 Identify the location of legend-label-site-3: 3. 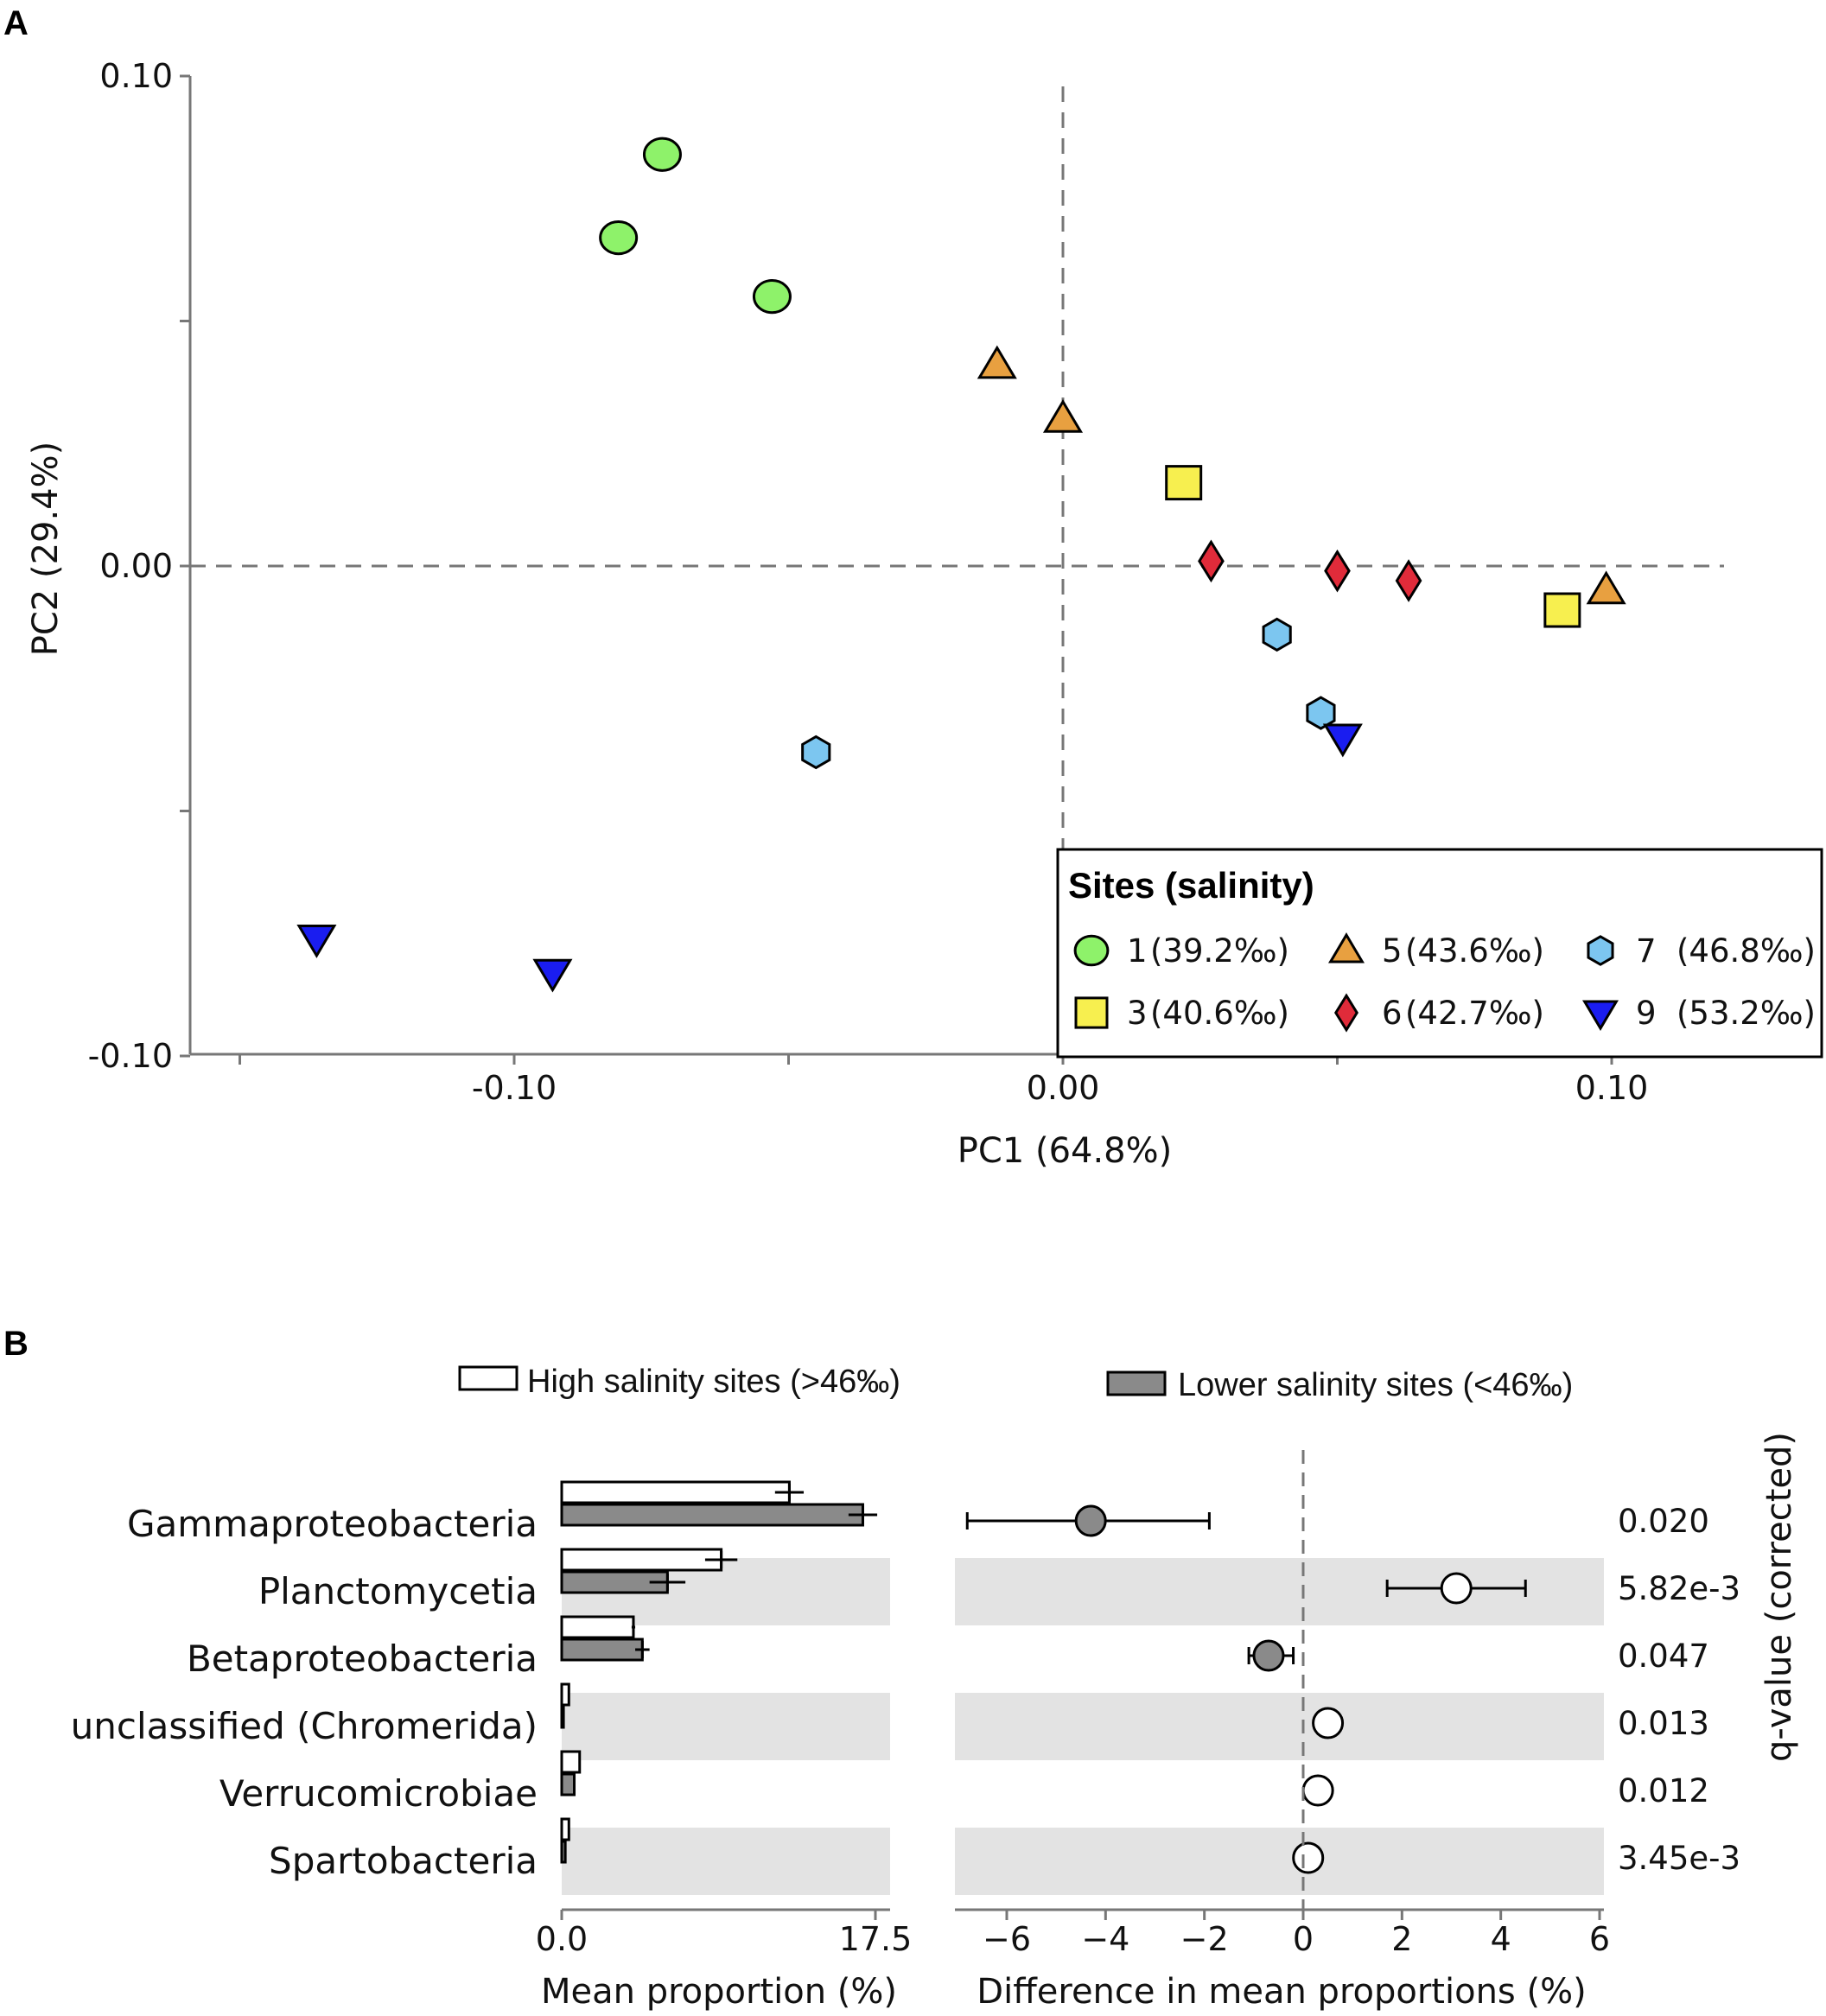
(1137, 1013).